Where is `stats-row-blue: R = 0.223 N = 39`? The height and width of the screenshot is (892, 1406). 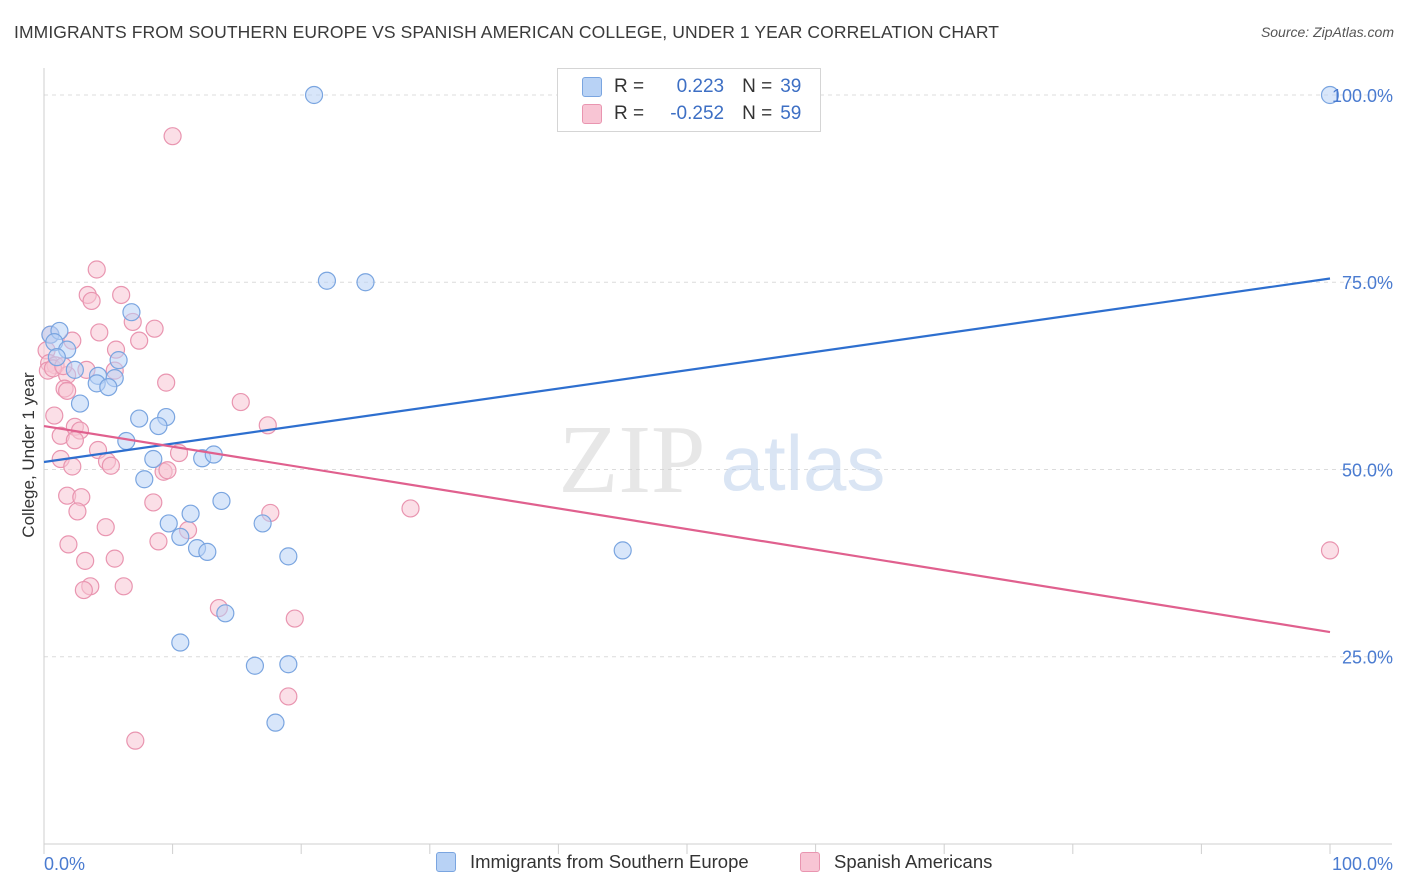 stats-row-blue: R = 0.223 N = 39 is located at coordinates (691, 87).